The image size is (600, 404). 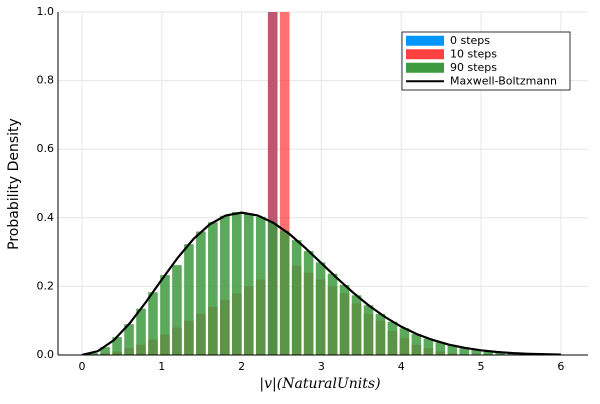 I want to click on x-axis-label: |v|(NaturalUnits), so click(x=319, y=384).